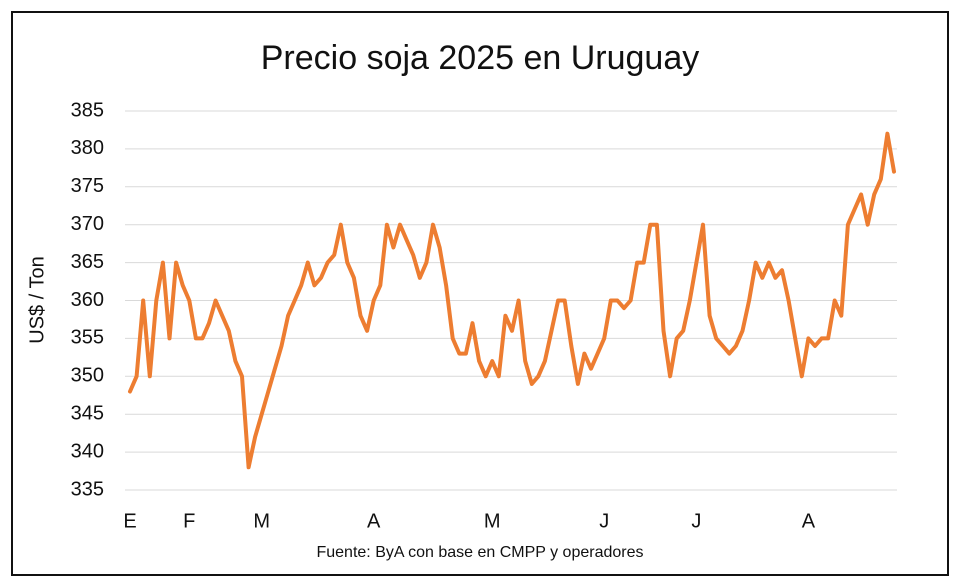 The image size is (960, 588). What do you see at coordinates (37, 299) in the screenshot?
I see `y-axis-label: US$ / Ton` at bounding box center [37, 299].